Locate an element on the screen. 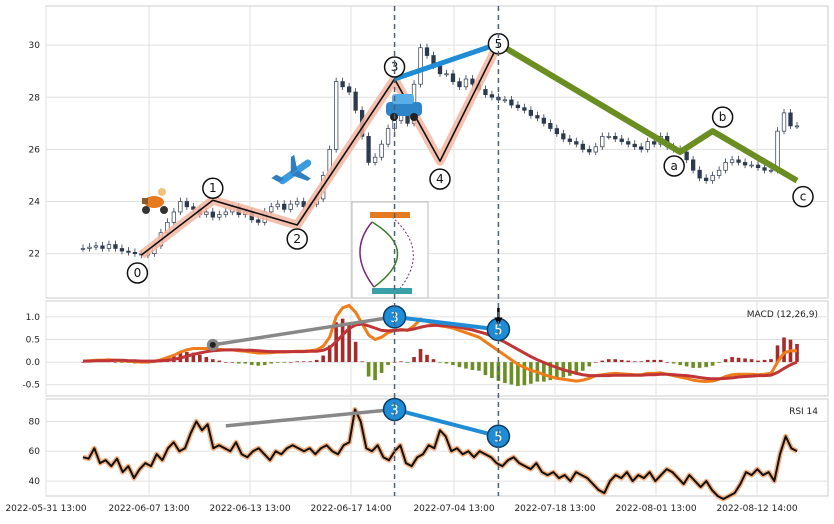 The height and width of the screenshot is (524, 834). corrective-label-c: c is located at coordinates (803, 197).